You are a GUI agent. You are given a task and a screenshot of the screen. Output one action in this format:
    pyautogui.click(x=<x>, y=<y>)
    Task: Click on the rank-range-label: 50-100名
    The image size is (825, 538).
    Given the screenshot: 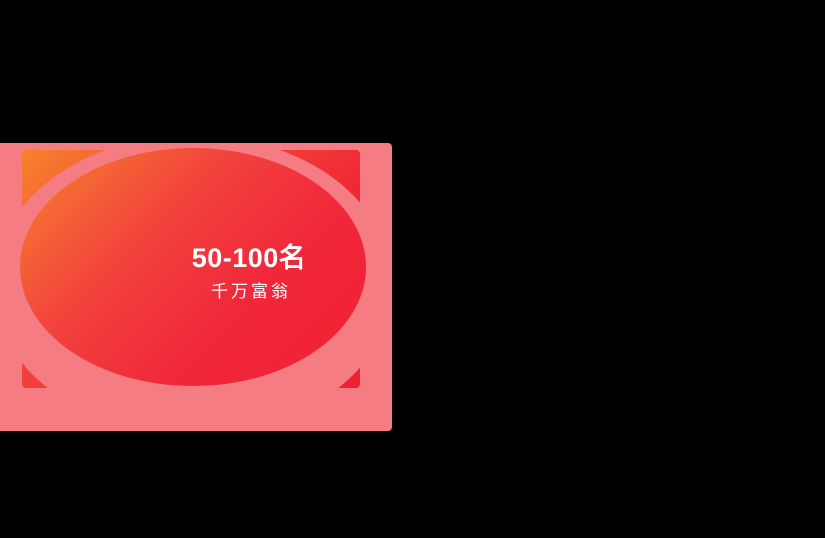 What is the action you would take?
    pyautogui.click(x=249, y=258)
    